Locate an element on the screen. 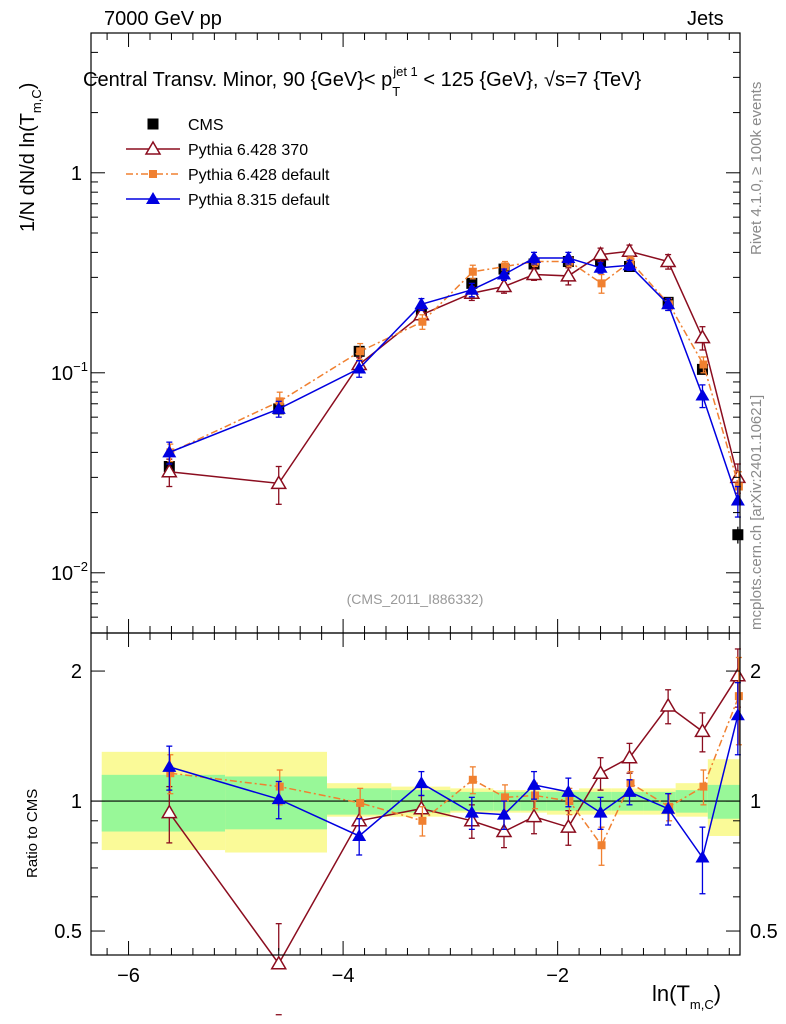 This screenshot has width=786, height=1024. rivet-version-label: Rivet 4.1.0, ≥ 100k events is located at coordinates (756, 168).